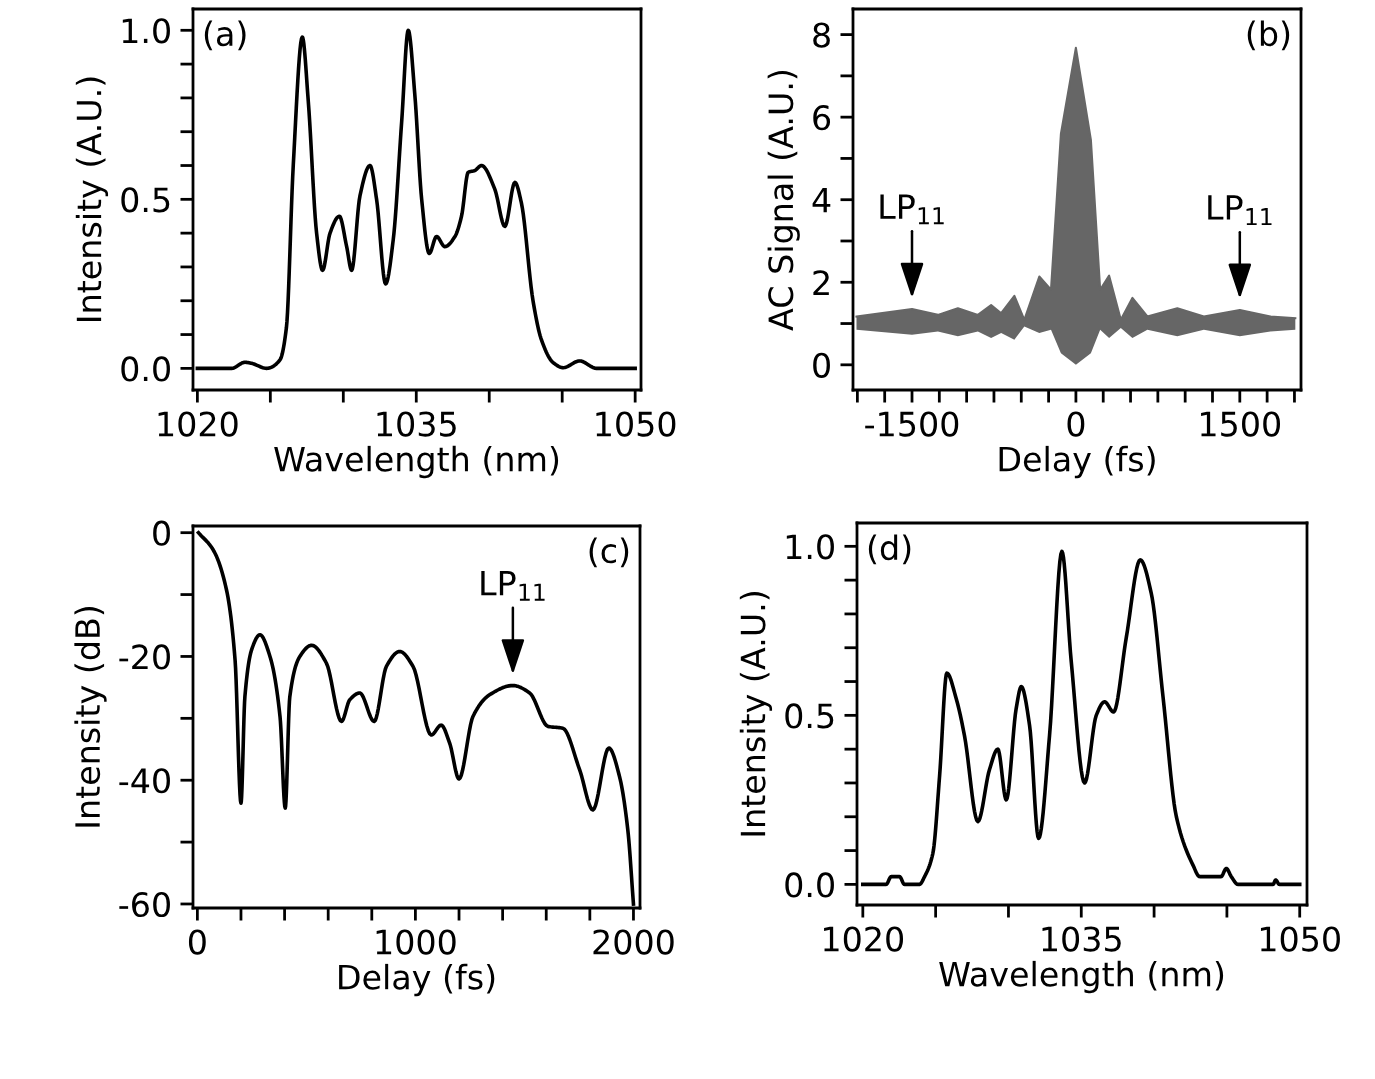 The image size is (1375, 1079). I want to click on annotation: (b), so click(1268, 35).